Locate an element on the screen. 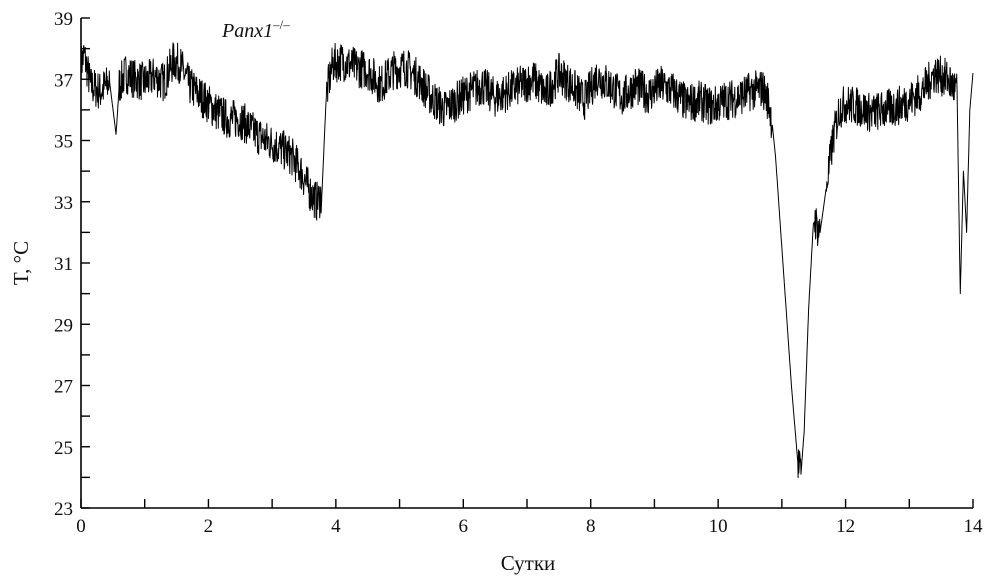 Image resolution: width=988 pixels, height=578 pixels. y-tick-label: 33 is located at coordinates (63, 203).